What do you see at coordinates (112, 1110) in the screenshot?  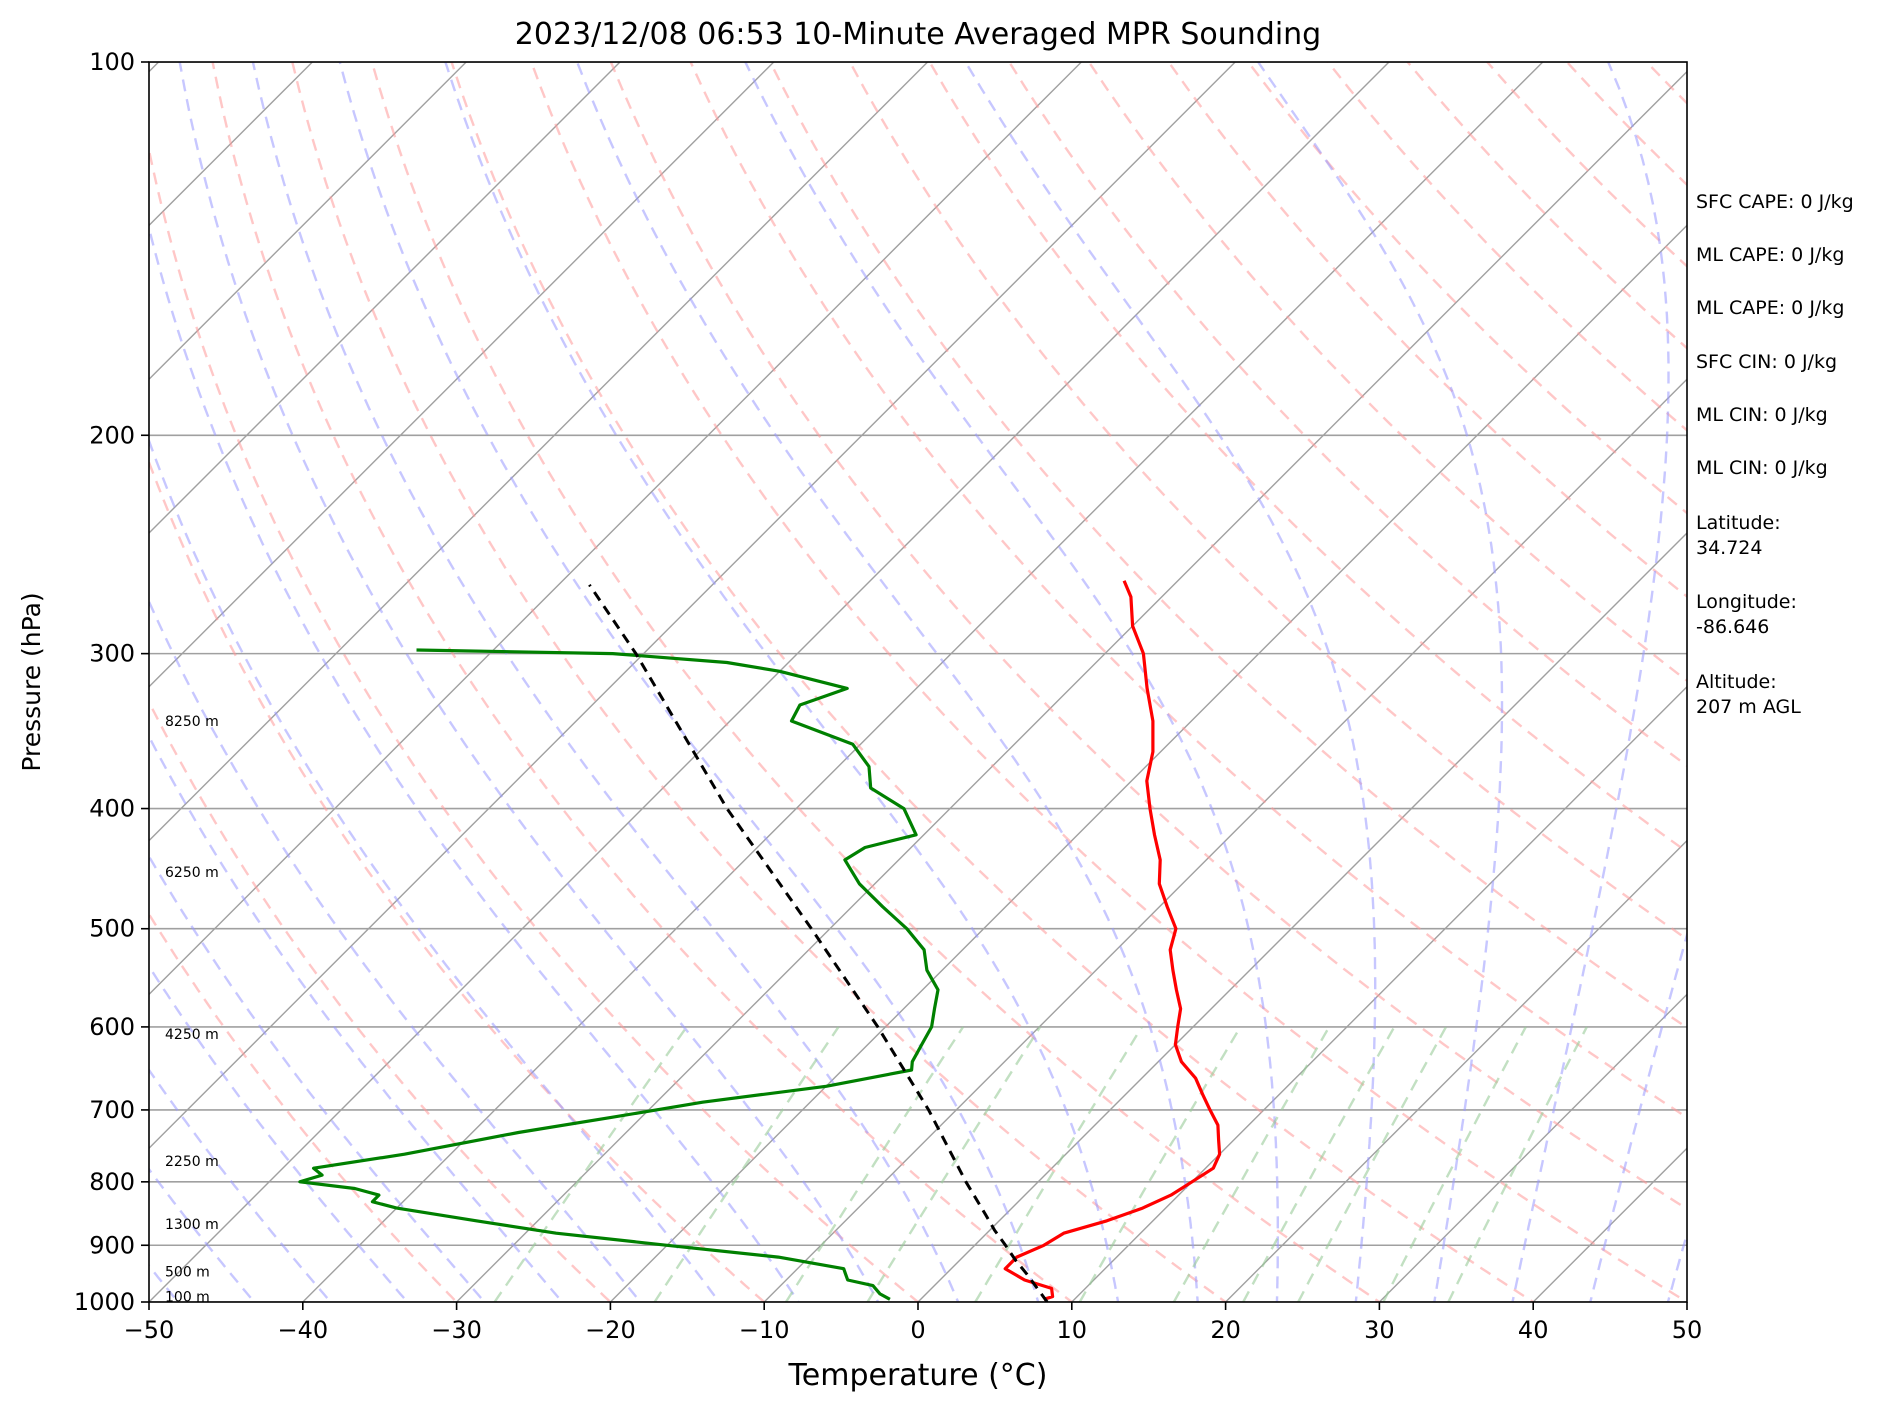 I see `y-tick-label: 700` at bounding box center [112, 1110].